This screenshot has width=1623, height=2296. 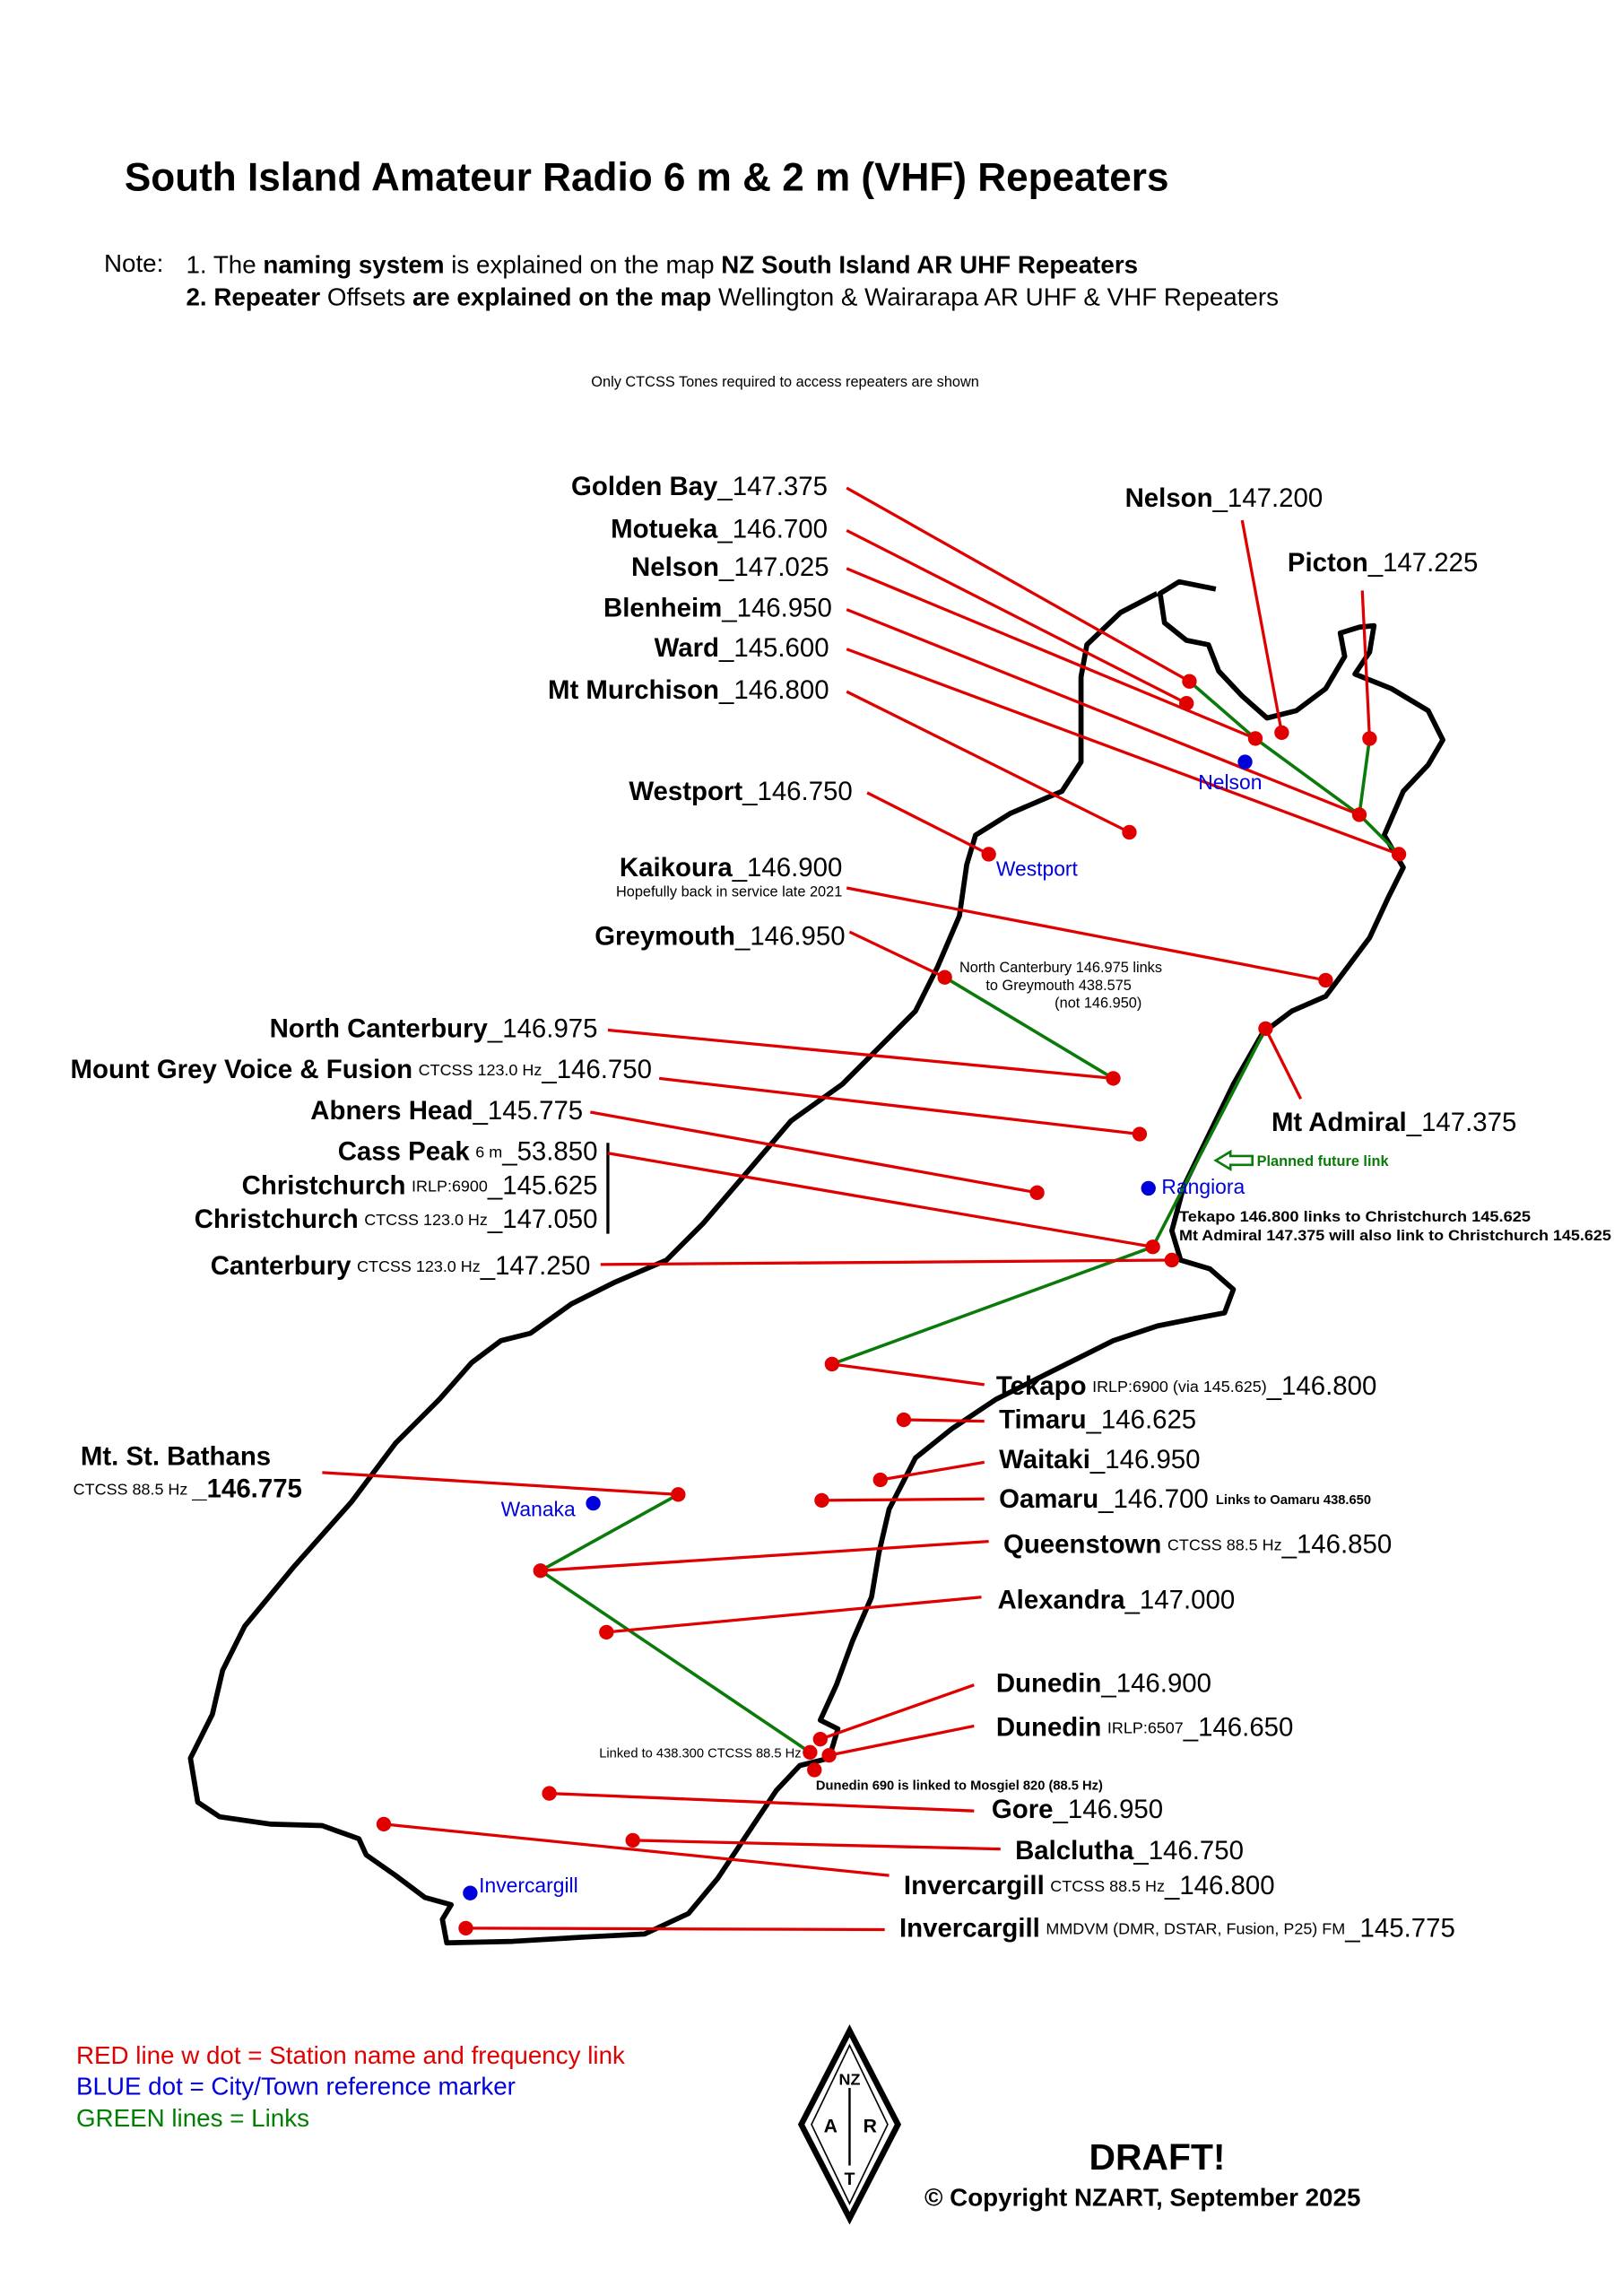 I want to click on station-detail: IRLP:6900, so click(x=450, y=1186).